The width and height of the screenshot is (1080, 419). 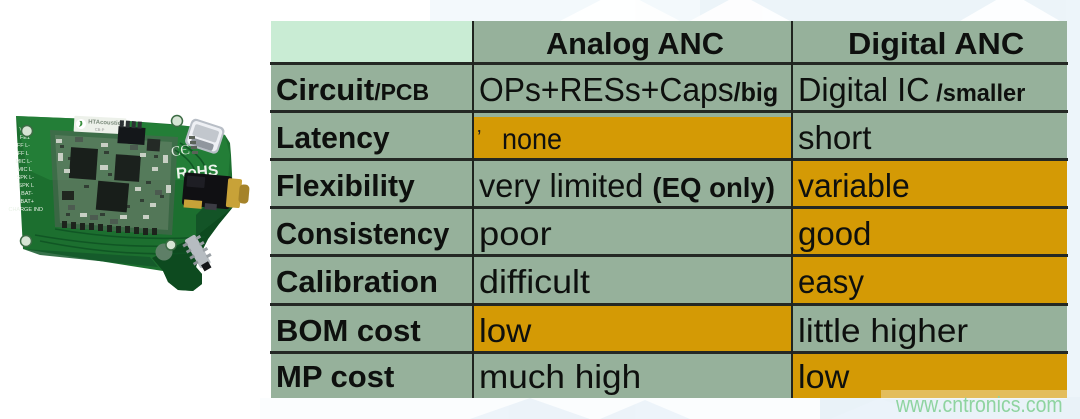 What do you see at coordinates (23, 146) in the screenshot?
I see `svg-text: FF L-` at bounding box center [23, 146].